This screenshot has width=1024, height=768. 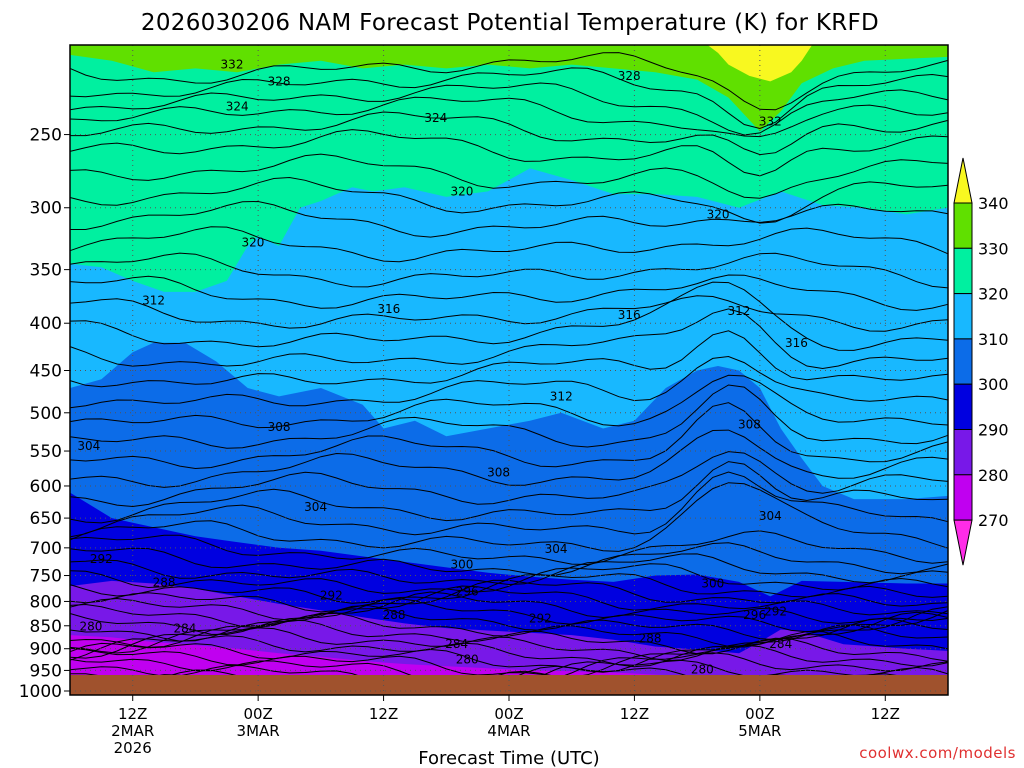 What do you see at coordinates (993, 430) in the screenshot?
I see `colorbar-label: 290` at bounding box center [993, 430].